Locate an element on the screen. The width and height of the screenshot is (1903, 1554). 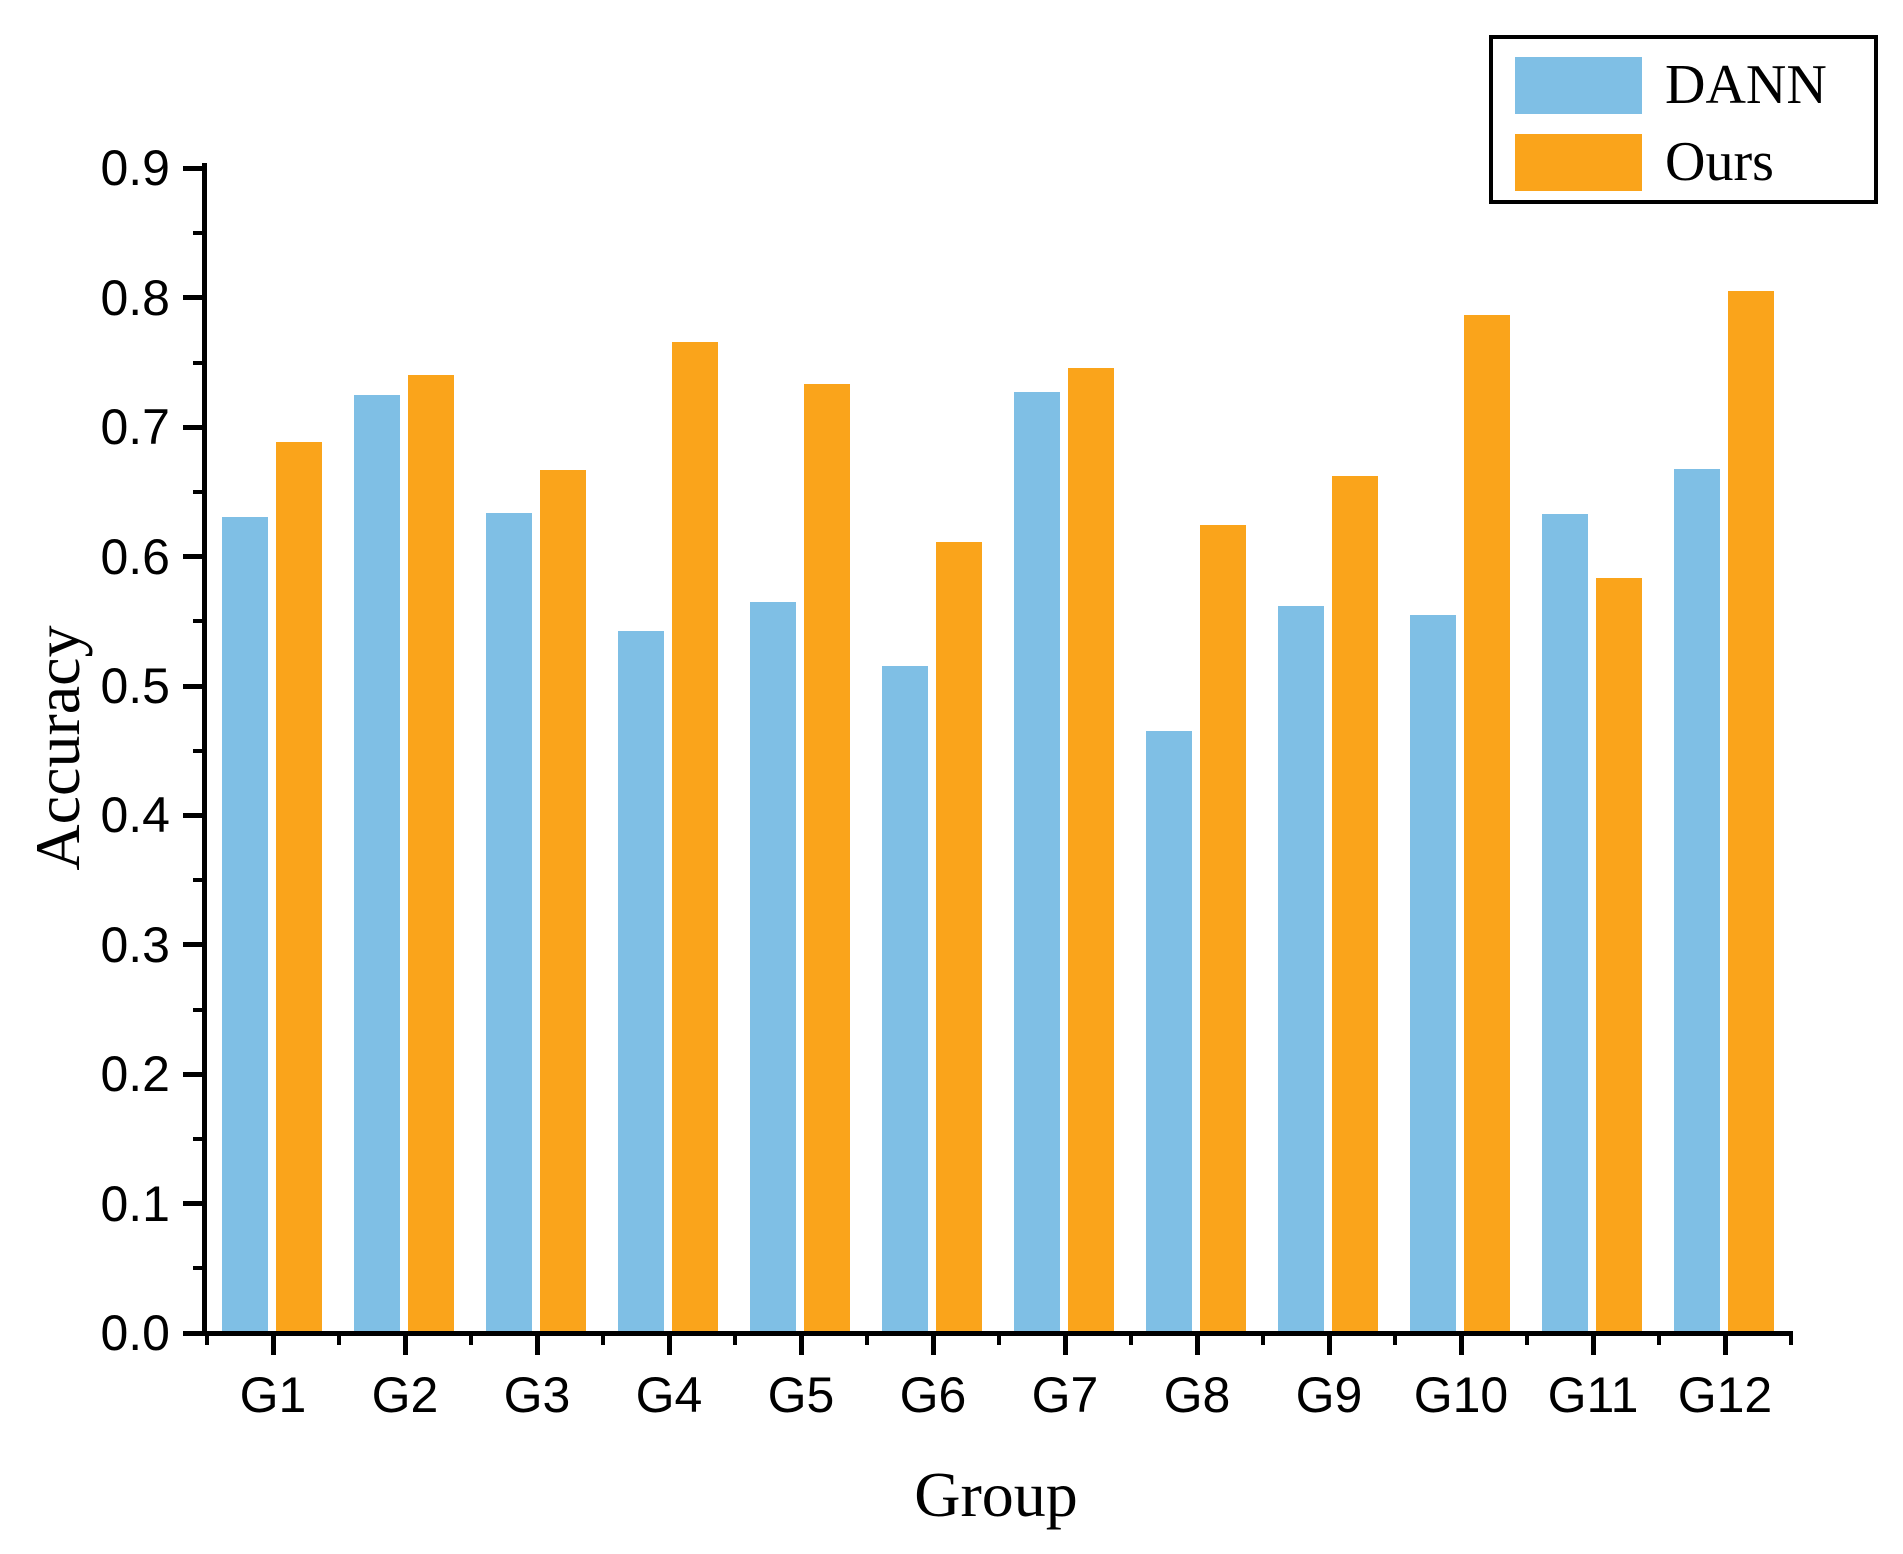
x-tick-label-g6: G6 is located at coordinates (933, 1395).